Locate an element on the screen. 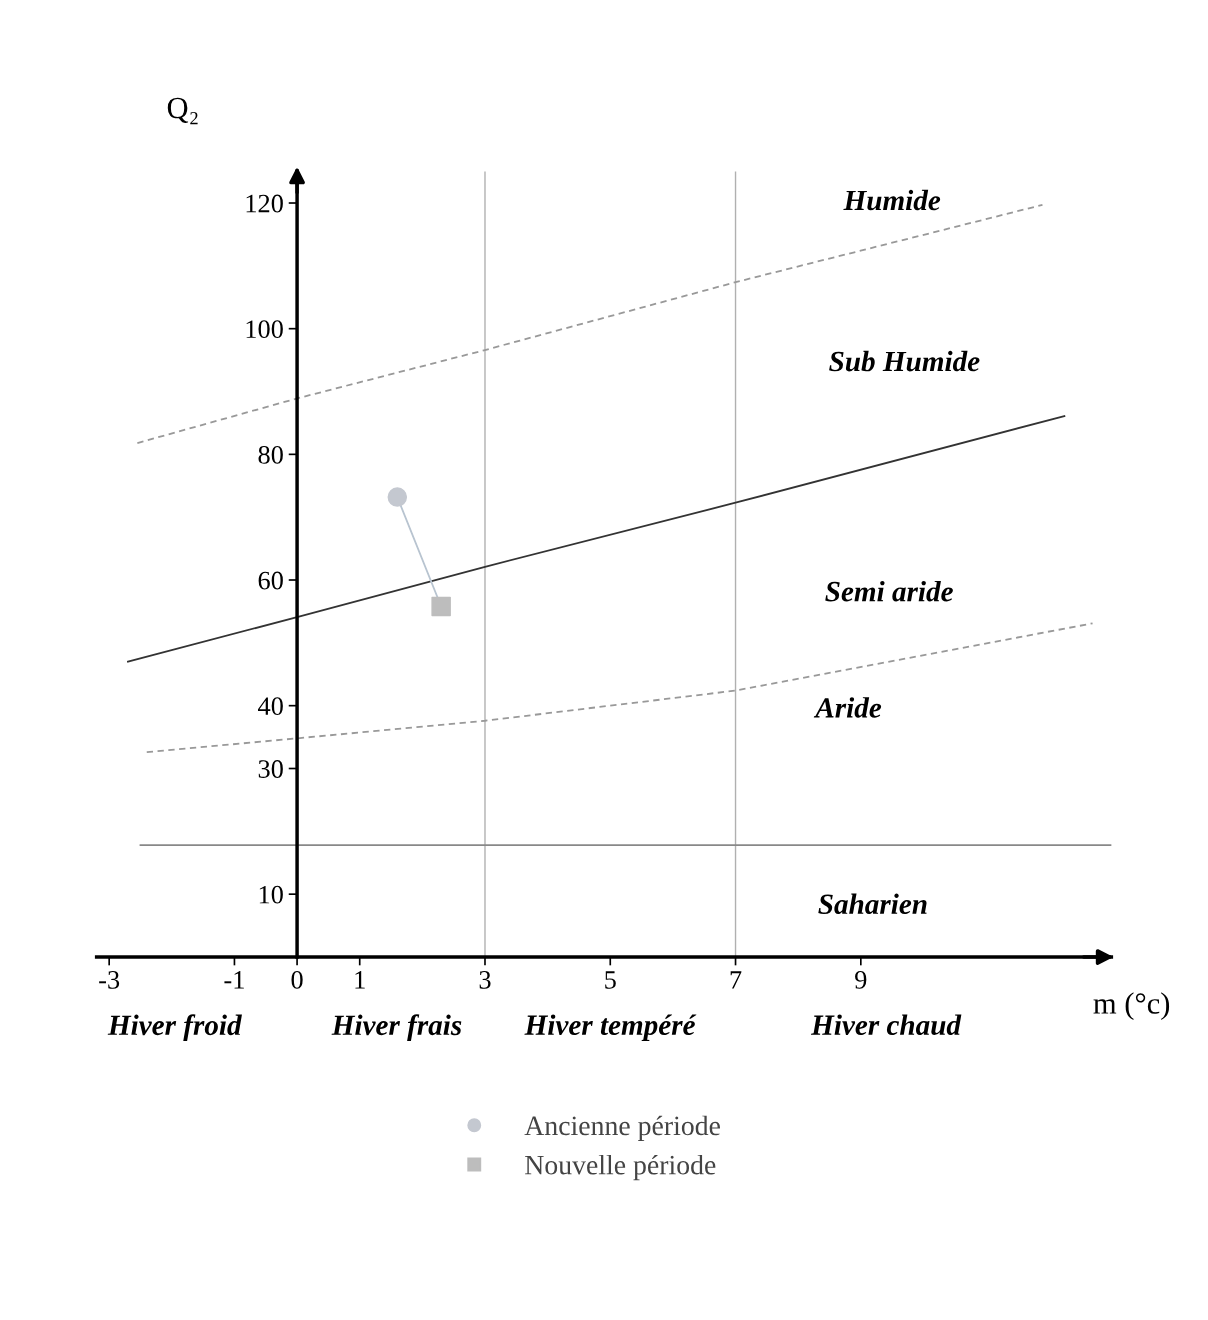 The height and width of the screenshot is (1320, 1208). x-tick-label: 7 is located at coordinates (736, 980).